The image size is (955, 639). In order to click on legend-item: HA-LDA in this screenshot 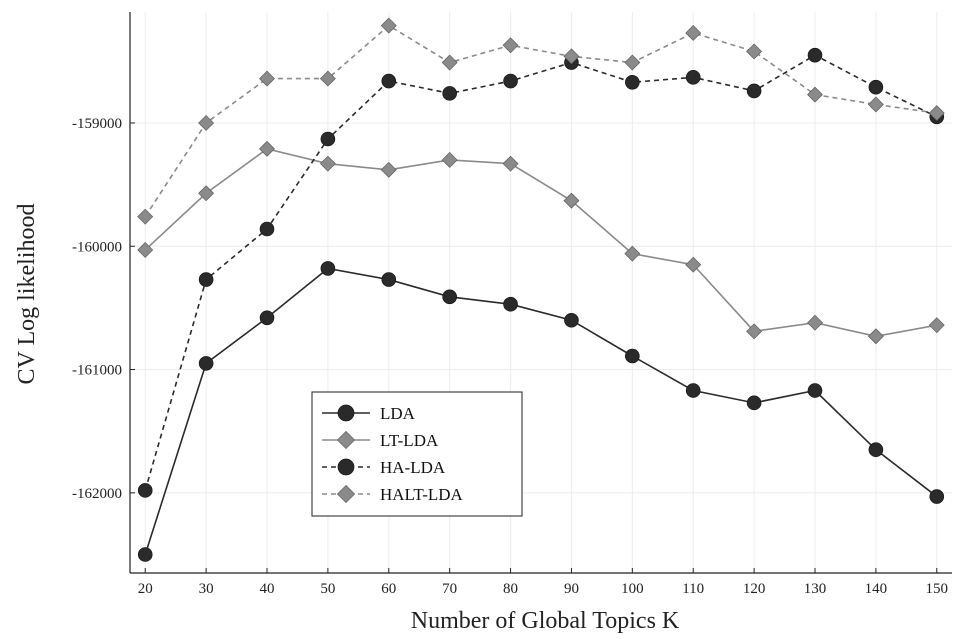, I will do `click(384, 467)`.